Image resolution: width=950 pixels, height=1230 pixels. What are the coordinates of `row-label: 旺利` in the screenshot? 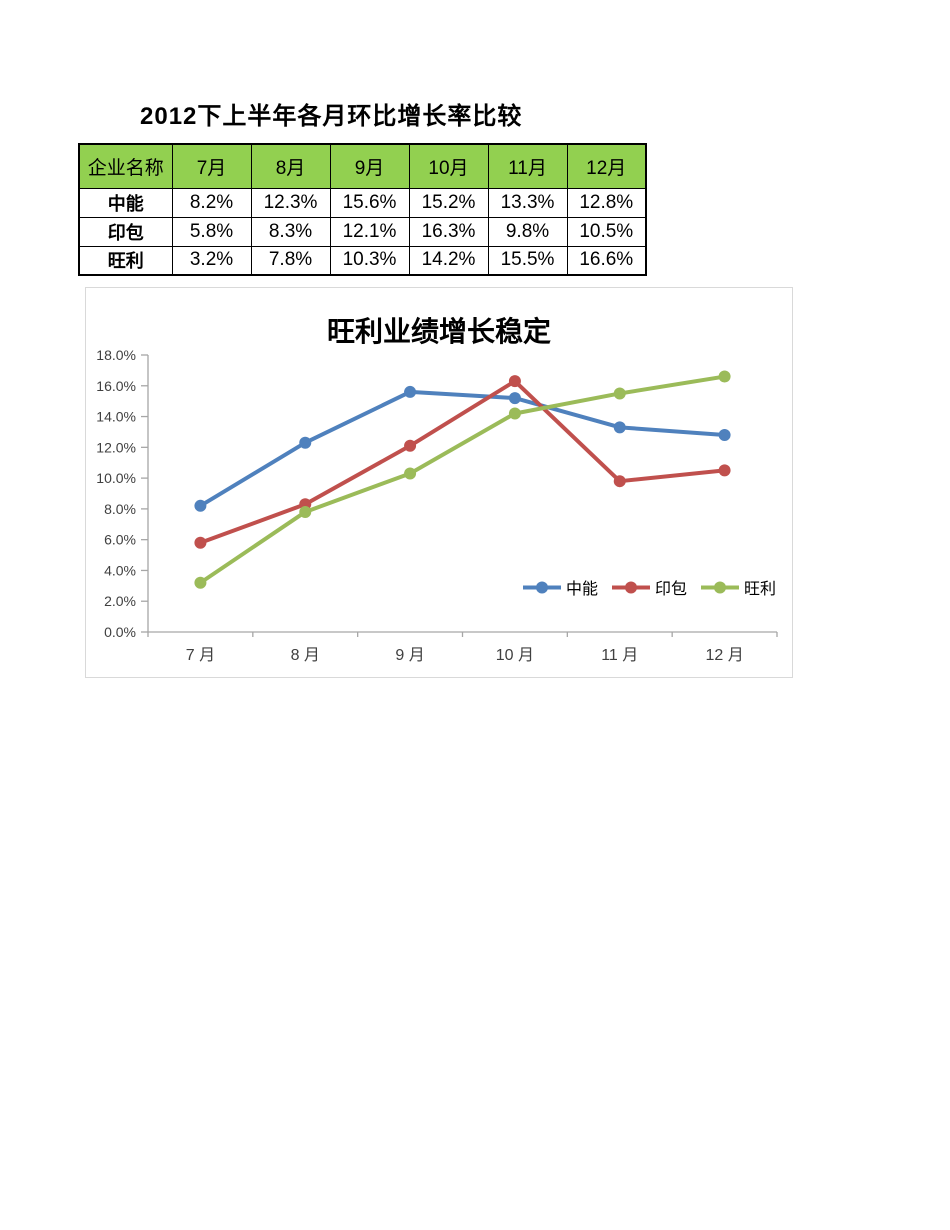 It's located at (125, 260).